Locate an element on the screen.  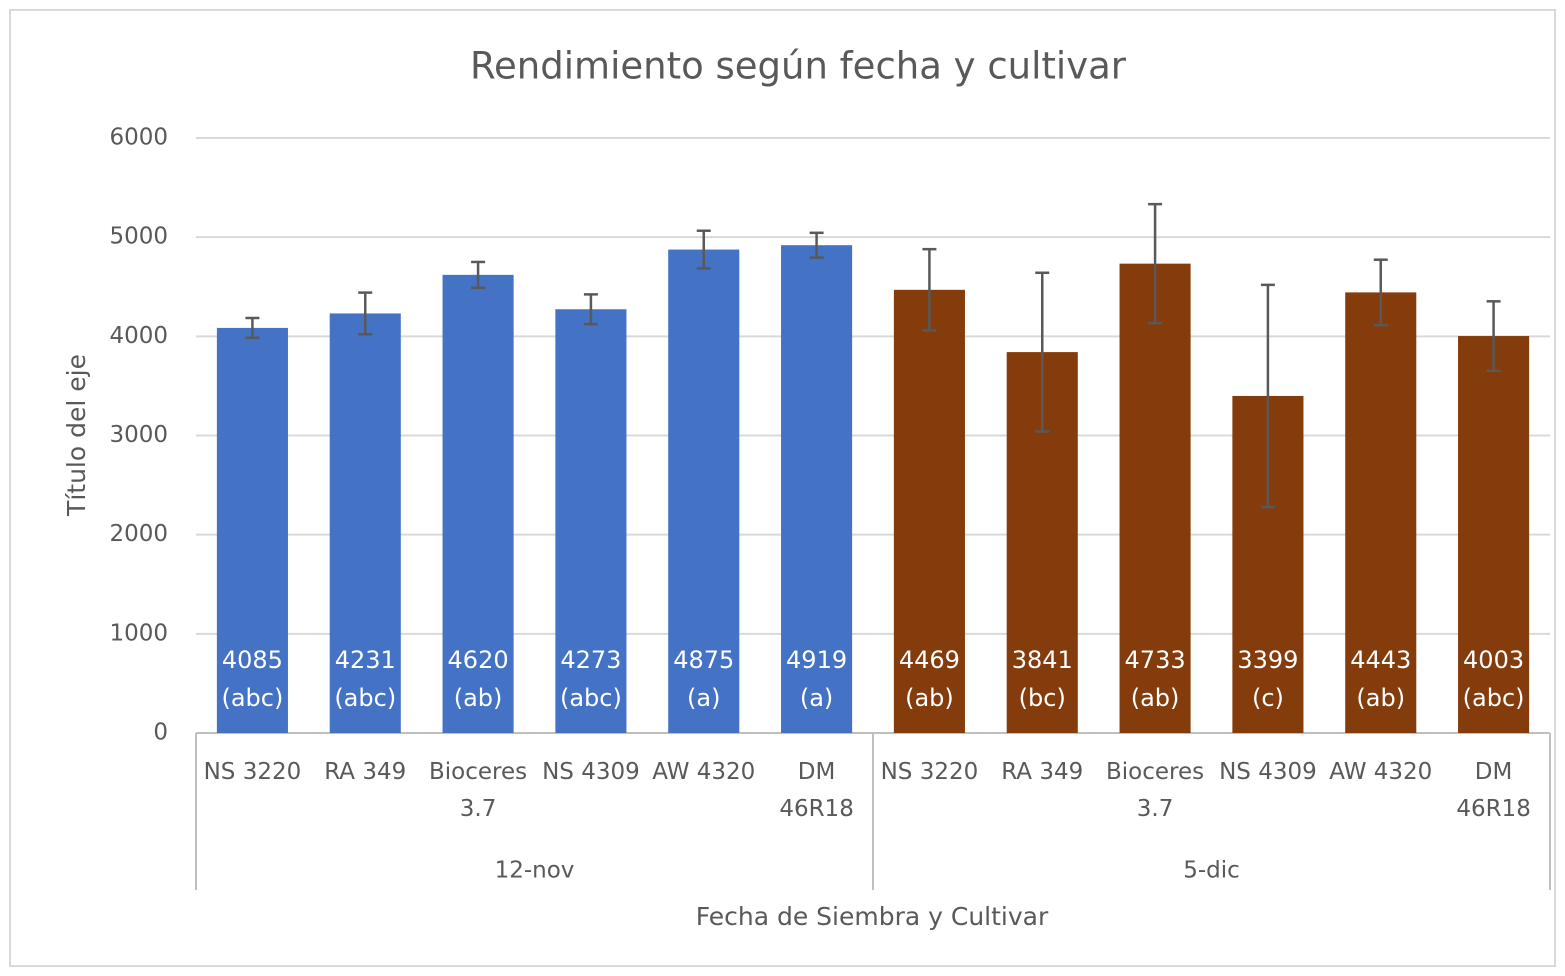
group-label: 12-nov is located at coordinates (535, 871).